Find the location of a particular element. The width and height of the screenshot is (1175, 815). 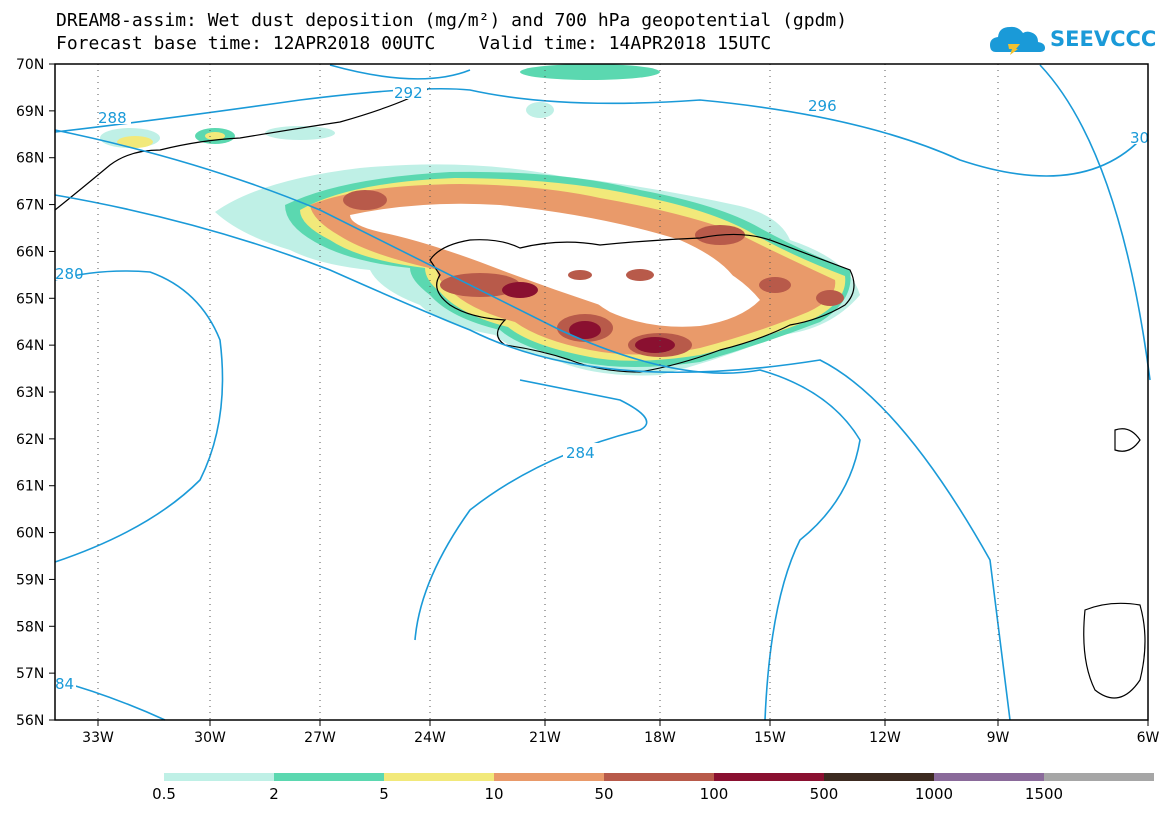

lon-label: 6W is located at coordinates (1148, 738).